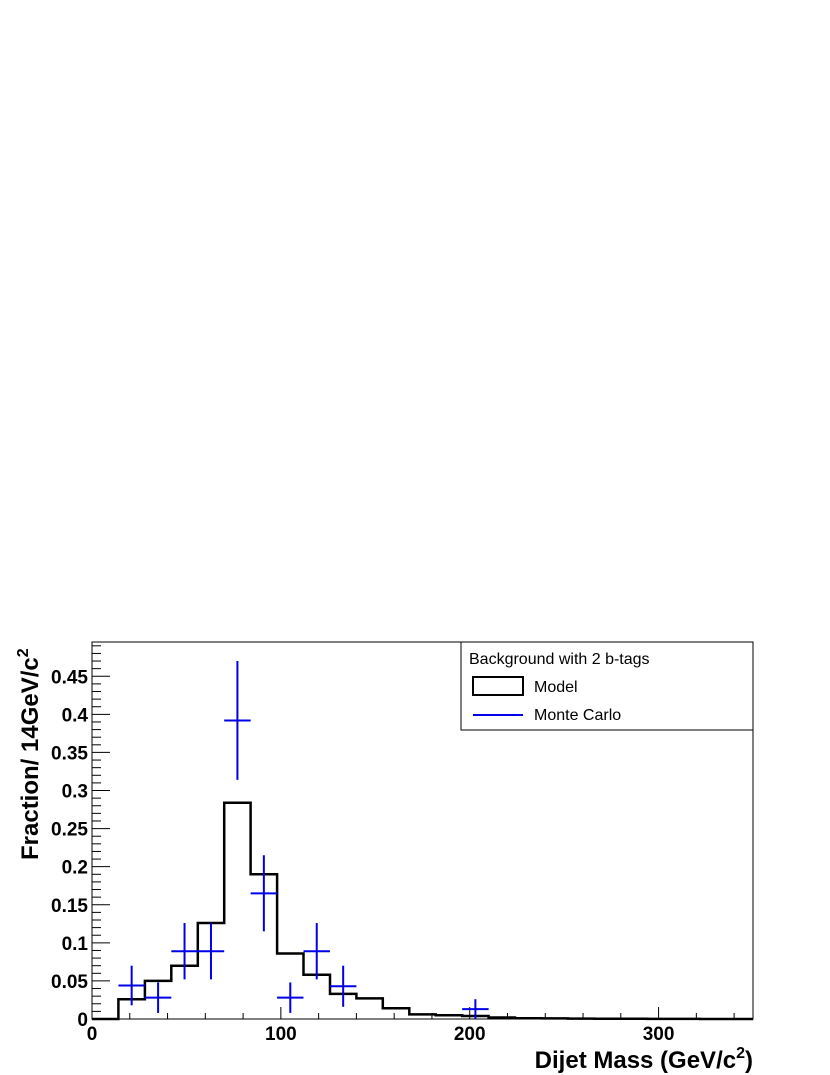 The height and width of the screenshot is (1075, 830). What do you see at coordinates (75, 792) in the screenshot?
I see `y-tick-label: 0.3` at bounding box center [75, 792].